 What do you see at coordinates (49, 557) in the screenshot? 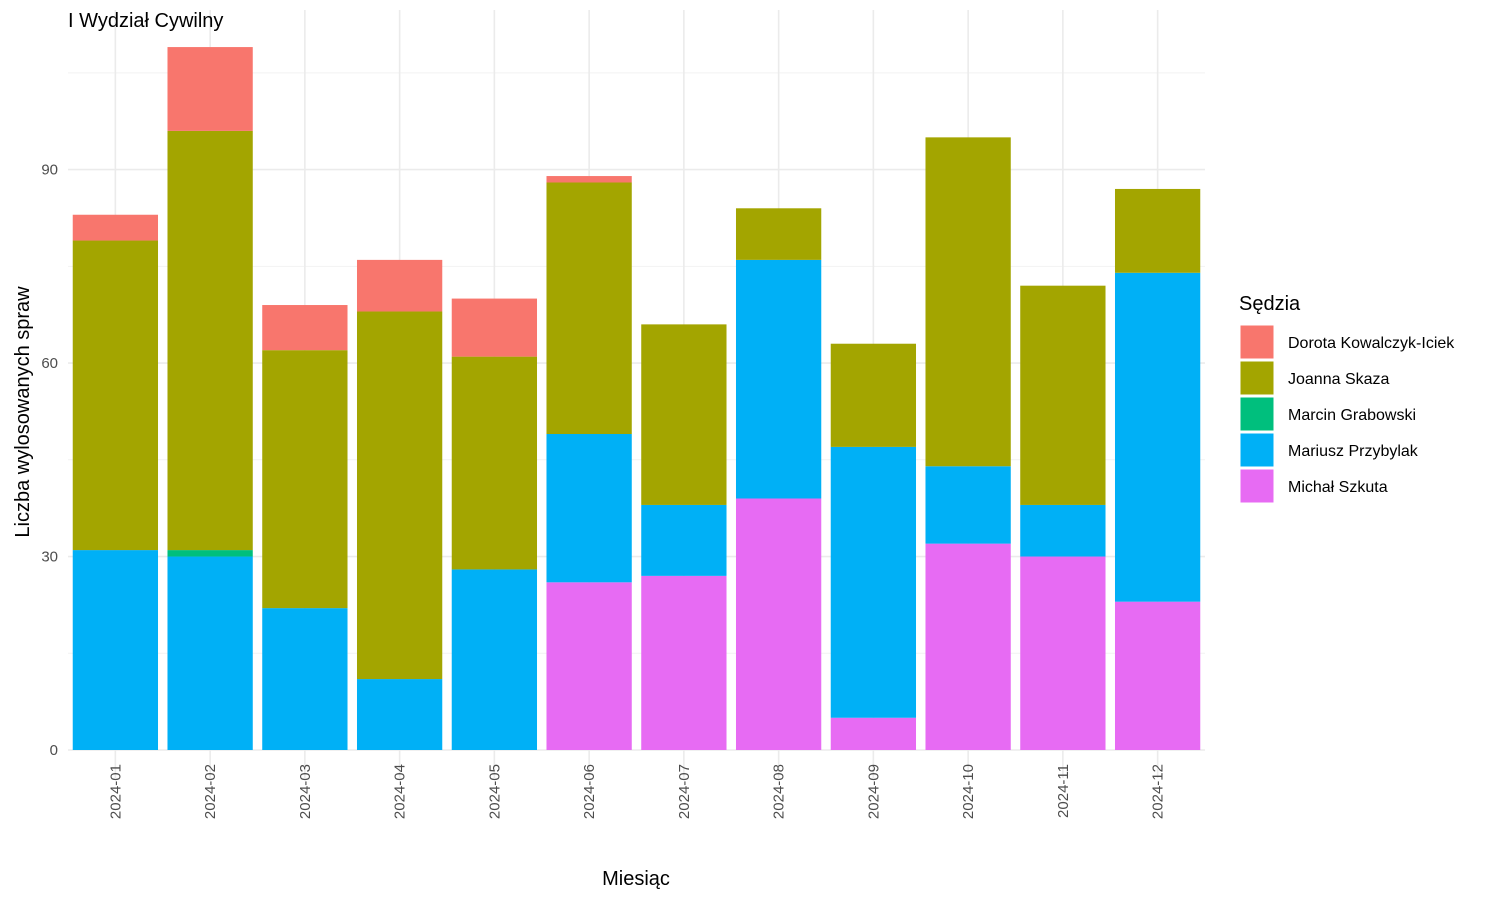
I see `y-tick-label: 30` at bounding box center [49, 557].